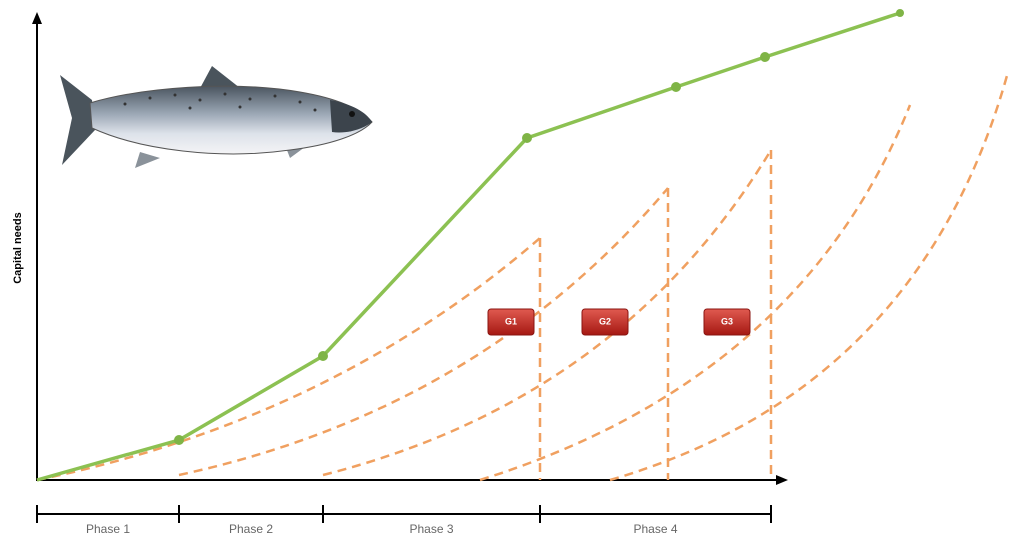 The height and width of the screenshot is (543, 1011). What do you see at coordinates (108, 529) in the screenshot?
I see `phase-label: Phase 1` at bounding box center [108, 529].